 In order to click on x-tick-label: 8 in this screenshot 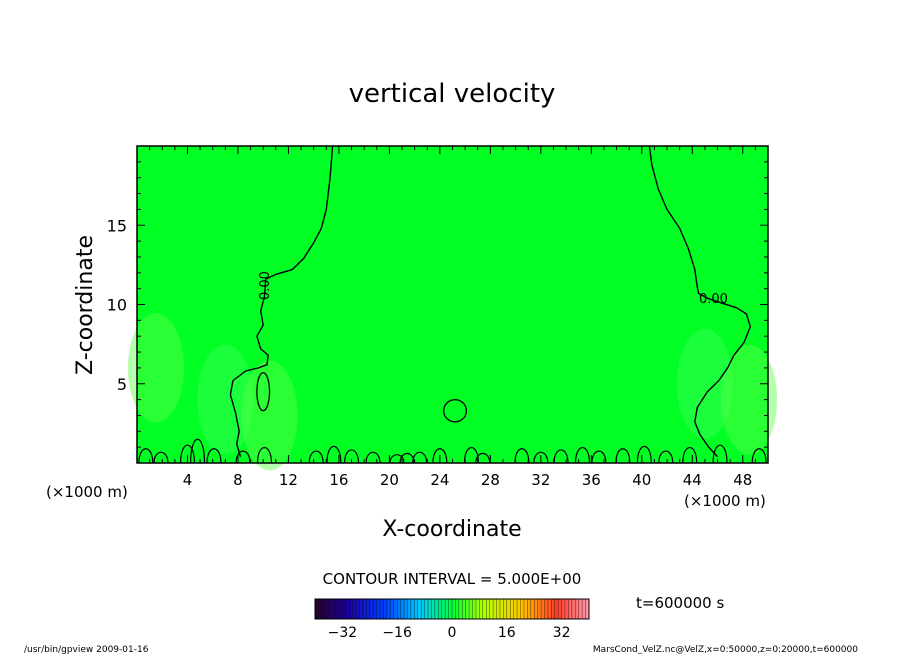, I will do `click(238, 480)`.